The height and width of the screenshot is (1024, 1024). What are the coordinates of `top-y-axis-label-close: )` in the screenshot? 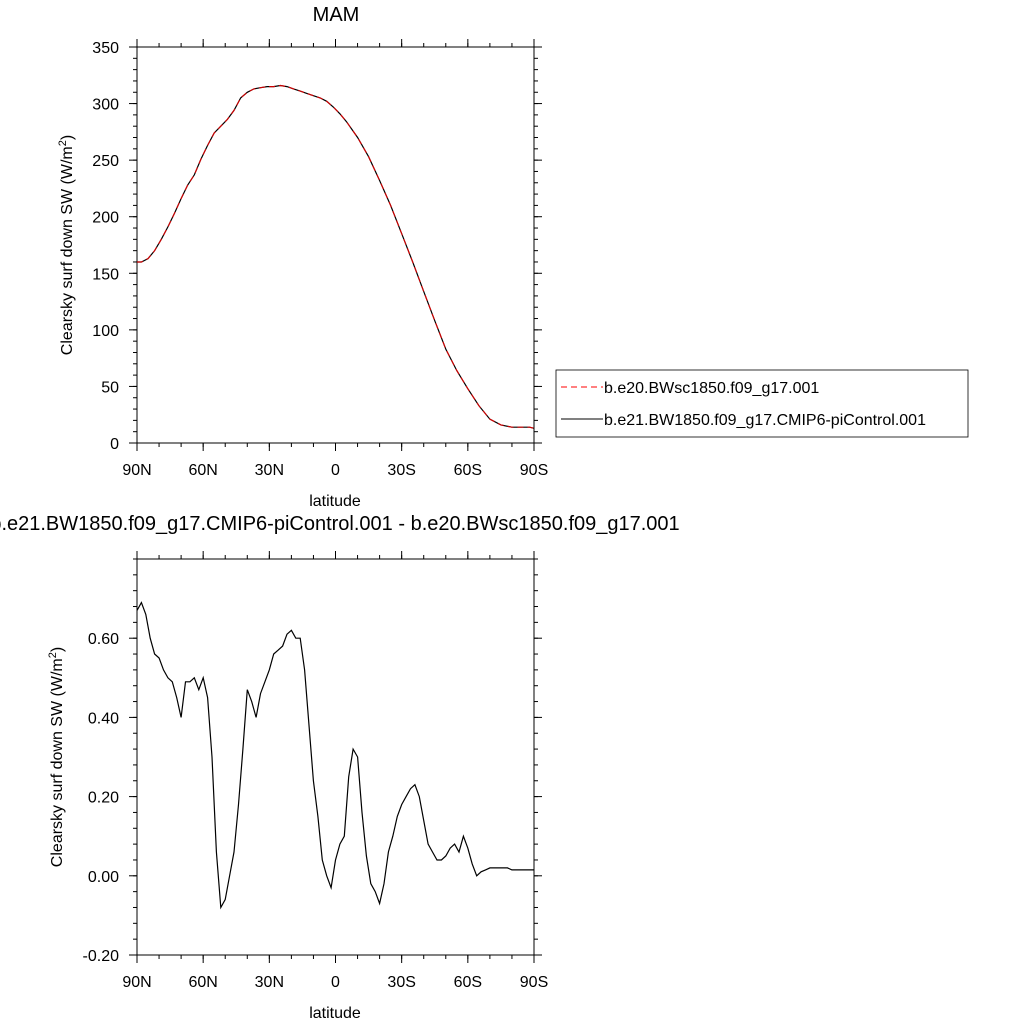 It's located at (67, 137).